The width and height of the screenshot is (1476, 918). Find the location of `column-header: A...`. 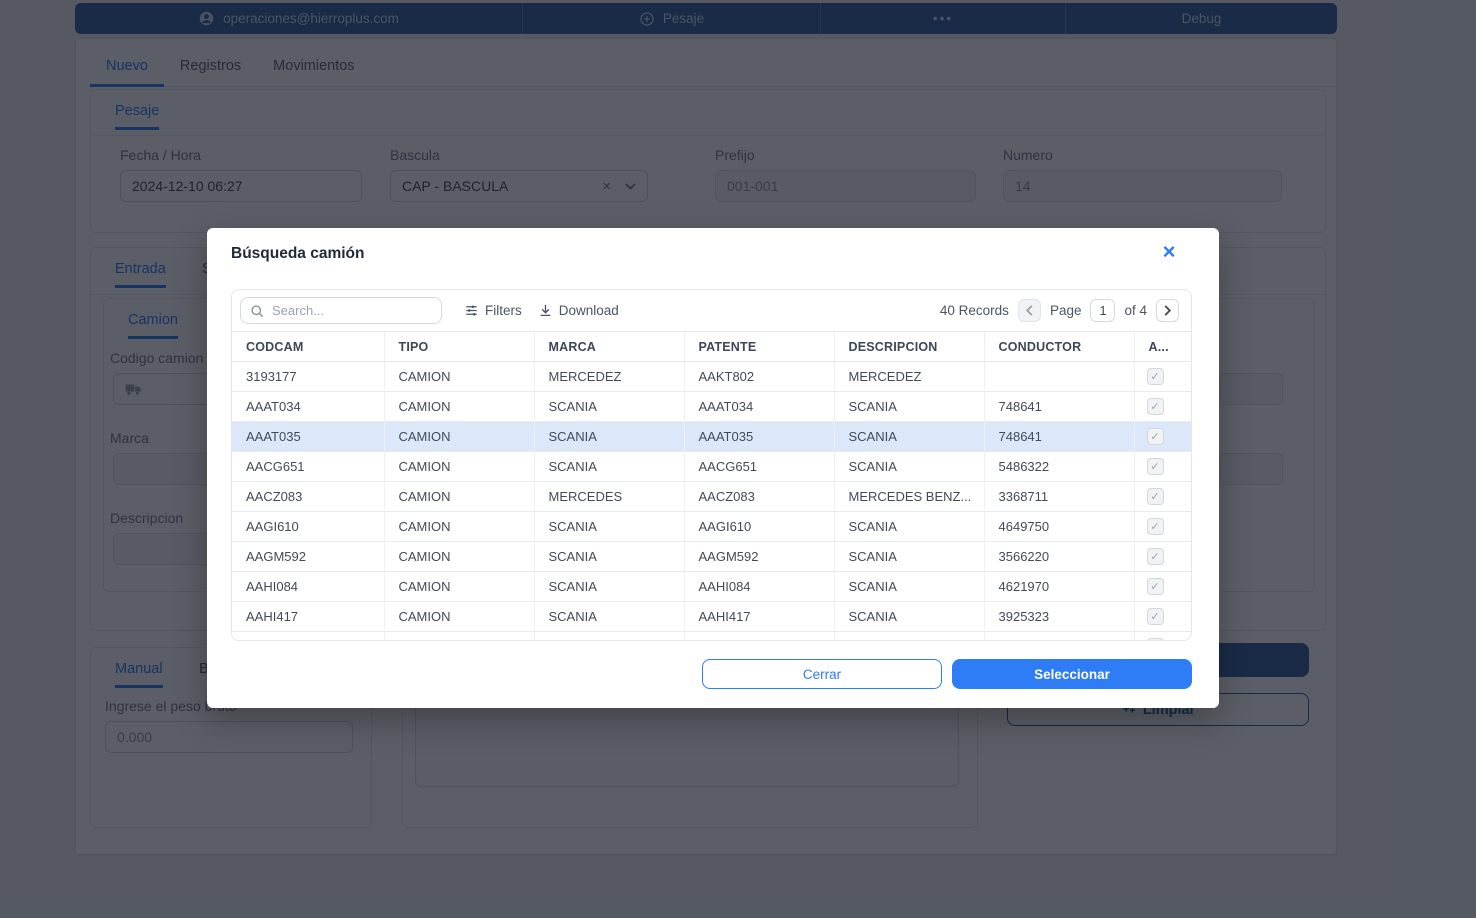

column-header: A... is located at coordinates (1162, 346).